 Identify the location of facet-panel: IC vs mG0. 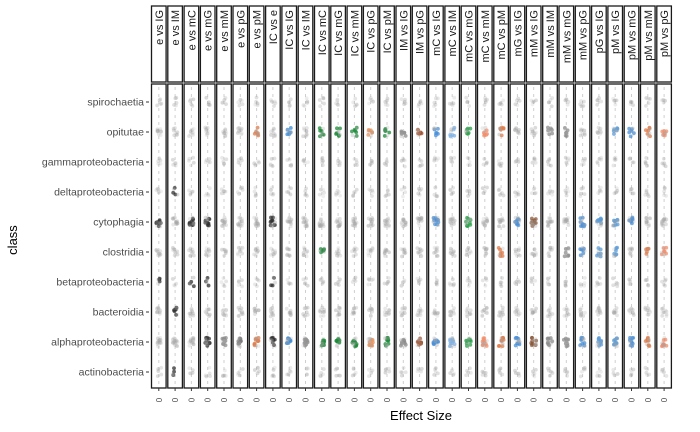
(338, 203).